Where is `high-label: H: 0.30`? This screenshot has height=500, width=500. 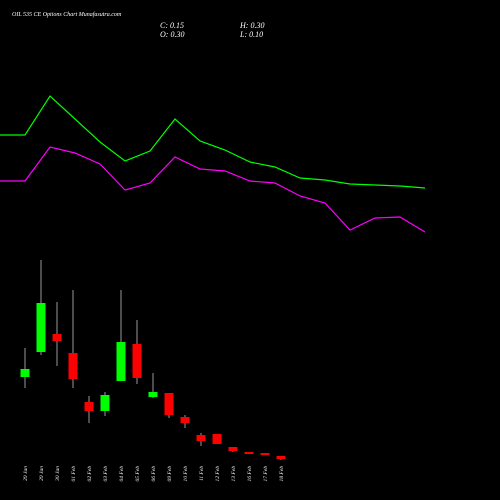
high-label: H: 0.30 is located at coordinates (251, 25).